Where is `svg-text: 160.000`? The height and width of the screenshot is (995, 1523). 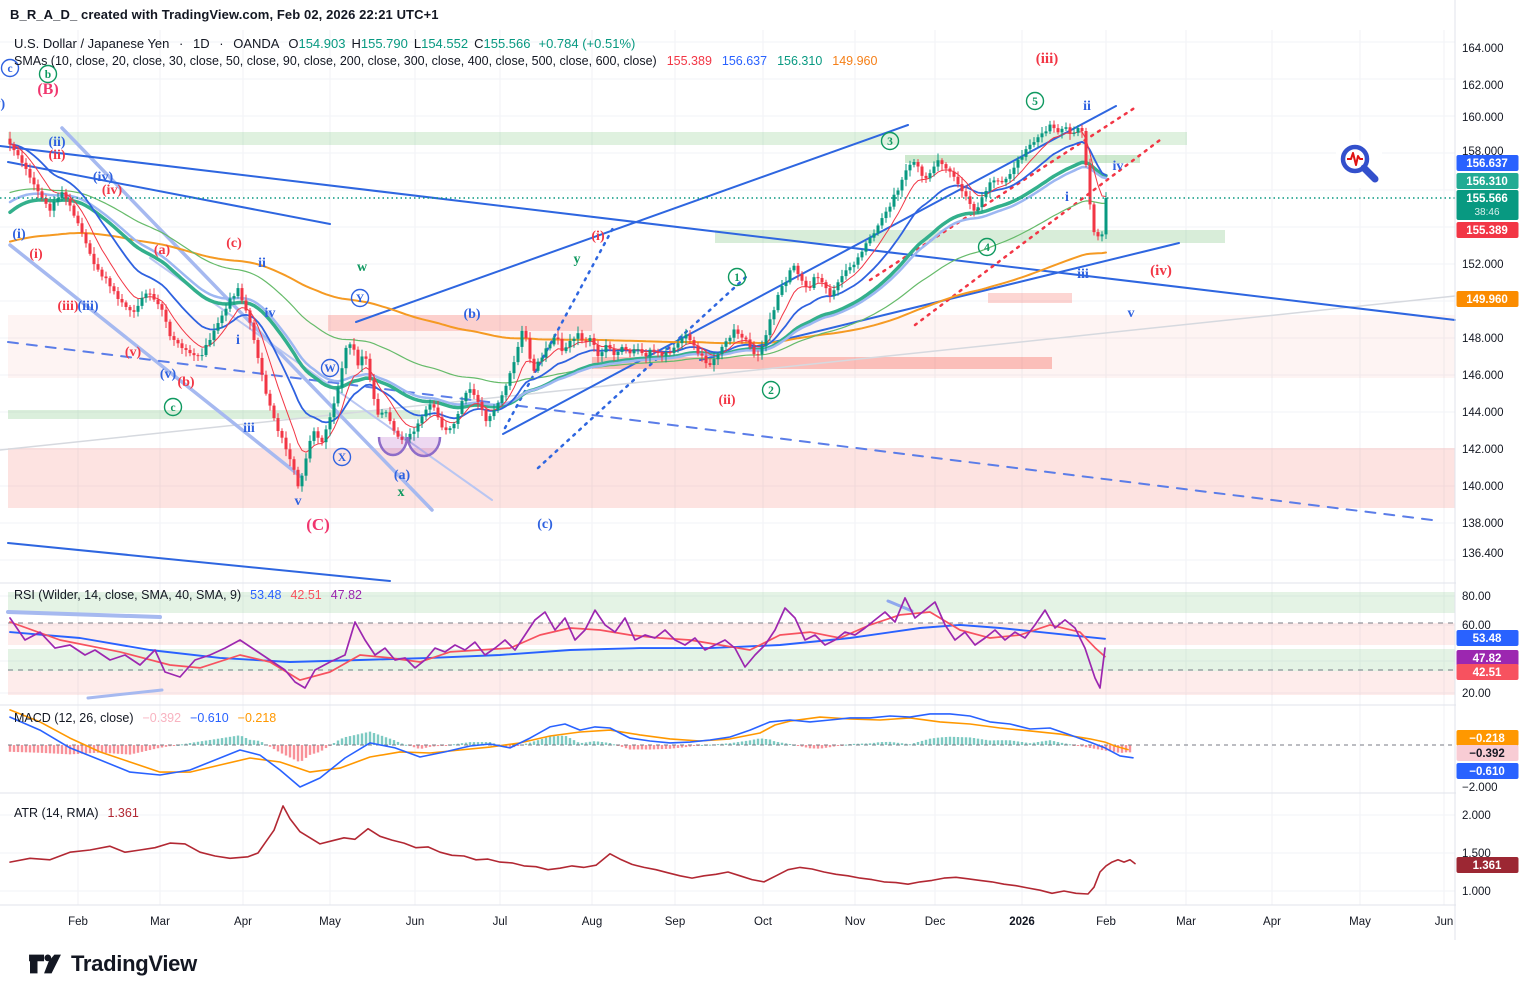
svg-text: 160.000 is located at coordinates (1483, 118).